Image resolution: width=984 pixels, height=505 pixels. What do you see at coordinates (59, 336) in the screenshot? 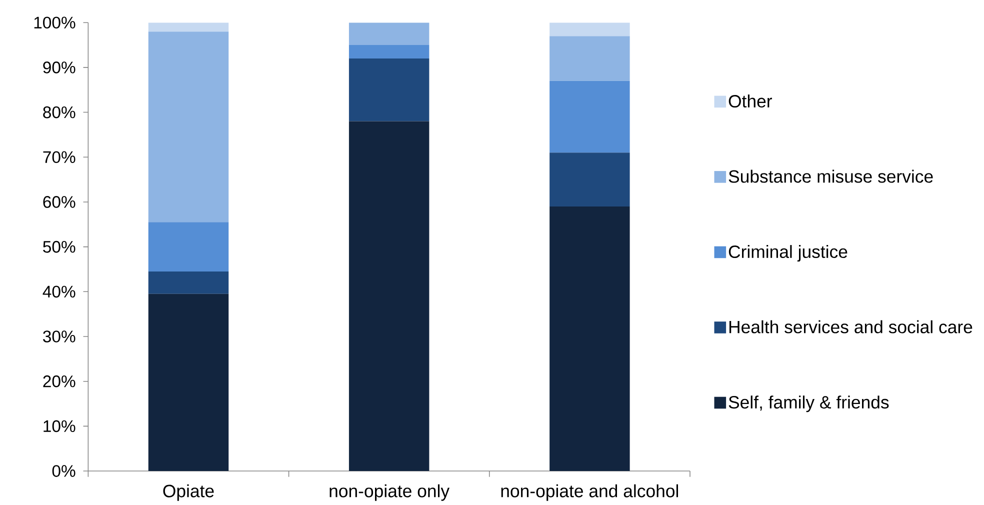
I see `y-tick-label: 30%` at bounding box center [59, 336].